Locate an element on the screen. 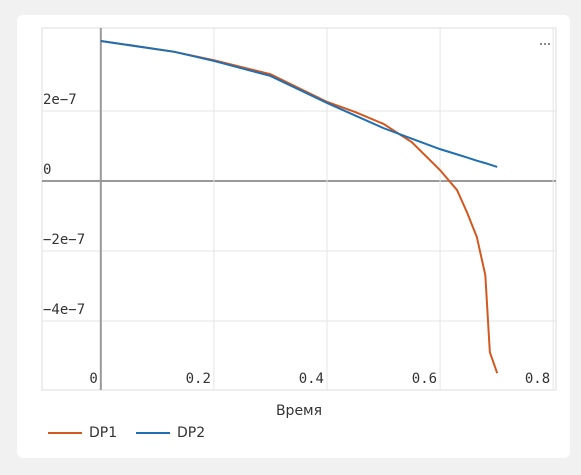 Image resolution: width=581 pixels, height=475 pixels. legend-label: DP1 is located at coordinates (103, 433).